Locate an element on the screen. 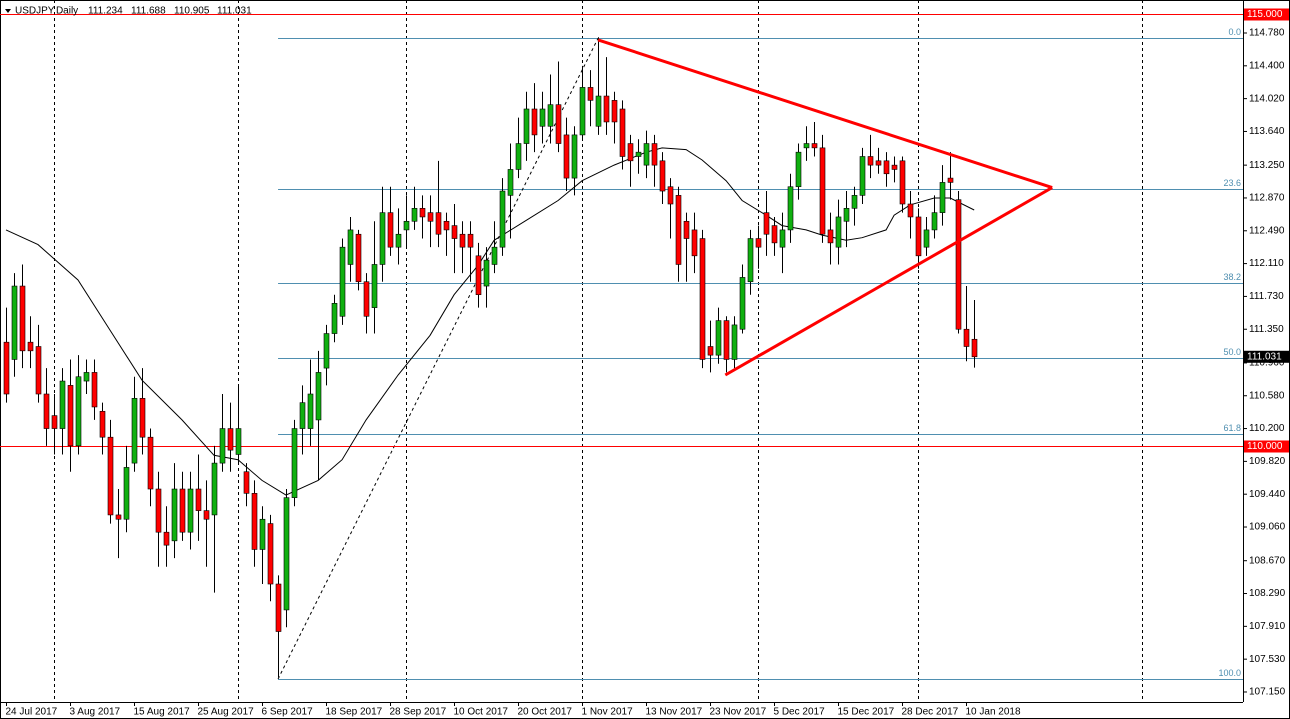 The height and width of the screenshot is (719, 1290). symbol: USDJPY,Daily is located at coordinates (46, 11).